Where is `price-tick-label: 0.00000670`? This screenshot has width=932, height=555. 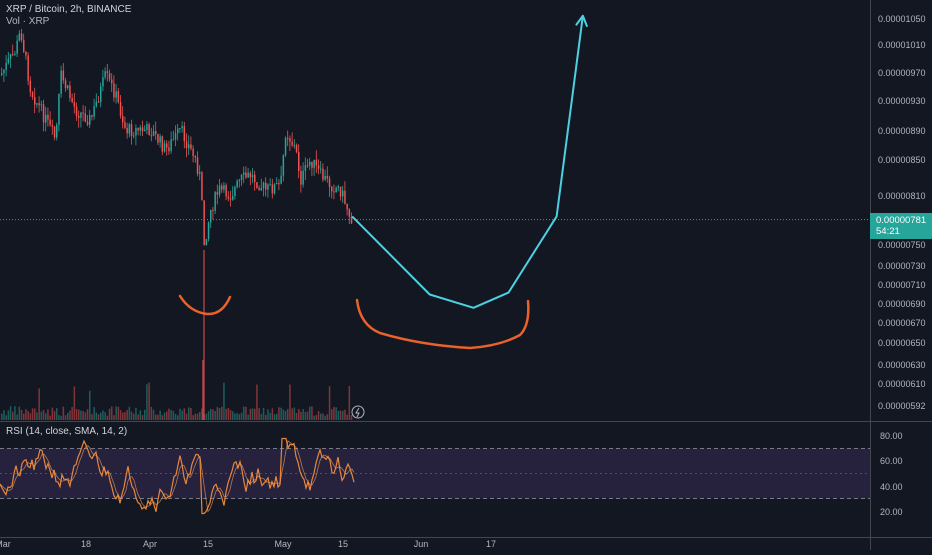
price-tick-label: 0.00000670 is located at coordinates (902, 323).